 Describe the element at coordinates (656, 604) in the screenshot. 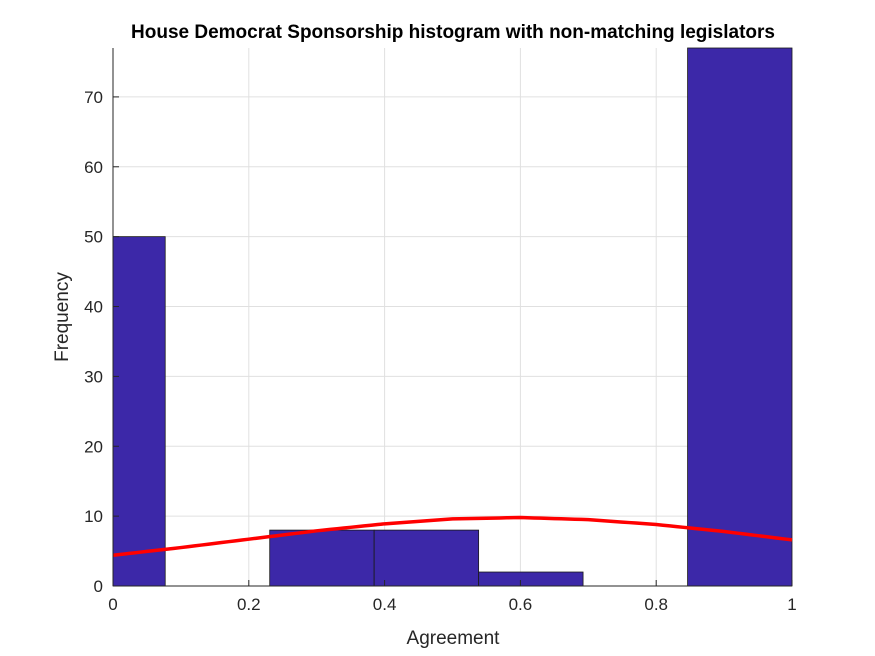

I see `x-tick-label: 0.8` at that location.